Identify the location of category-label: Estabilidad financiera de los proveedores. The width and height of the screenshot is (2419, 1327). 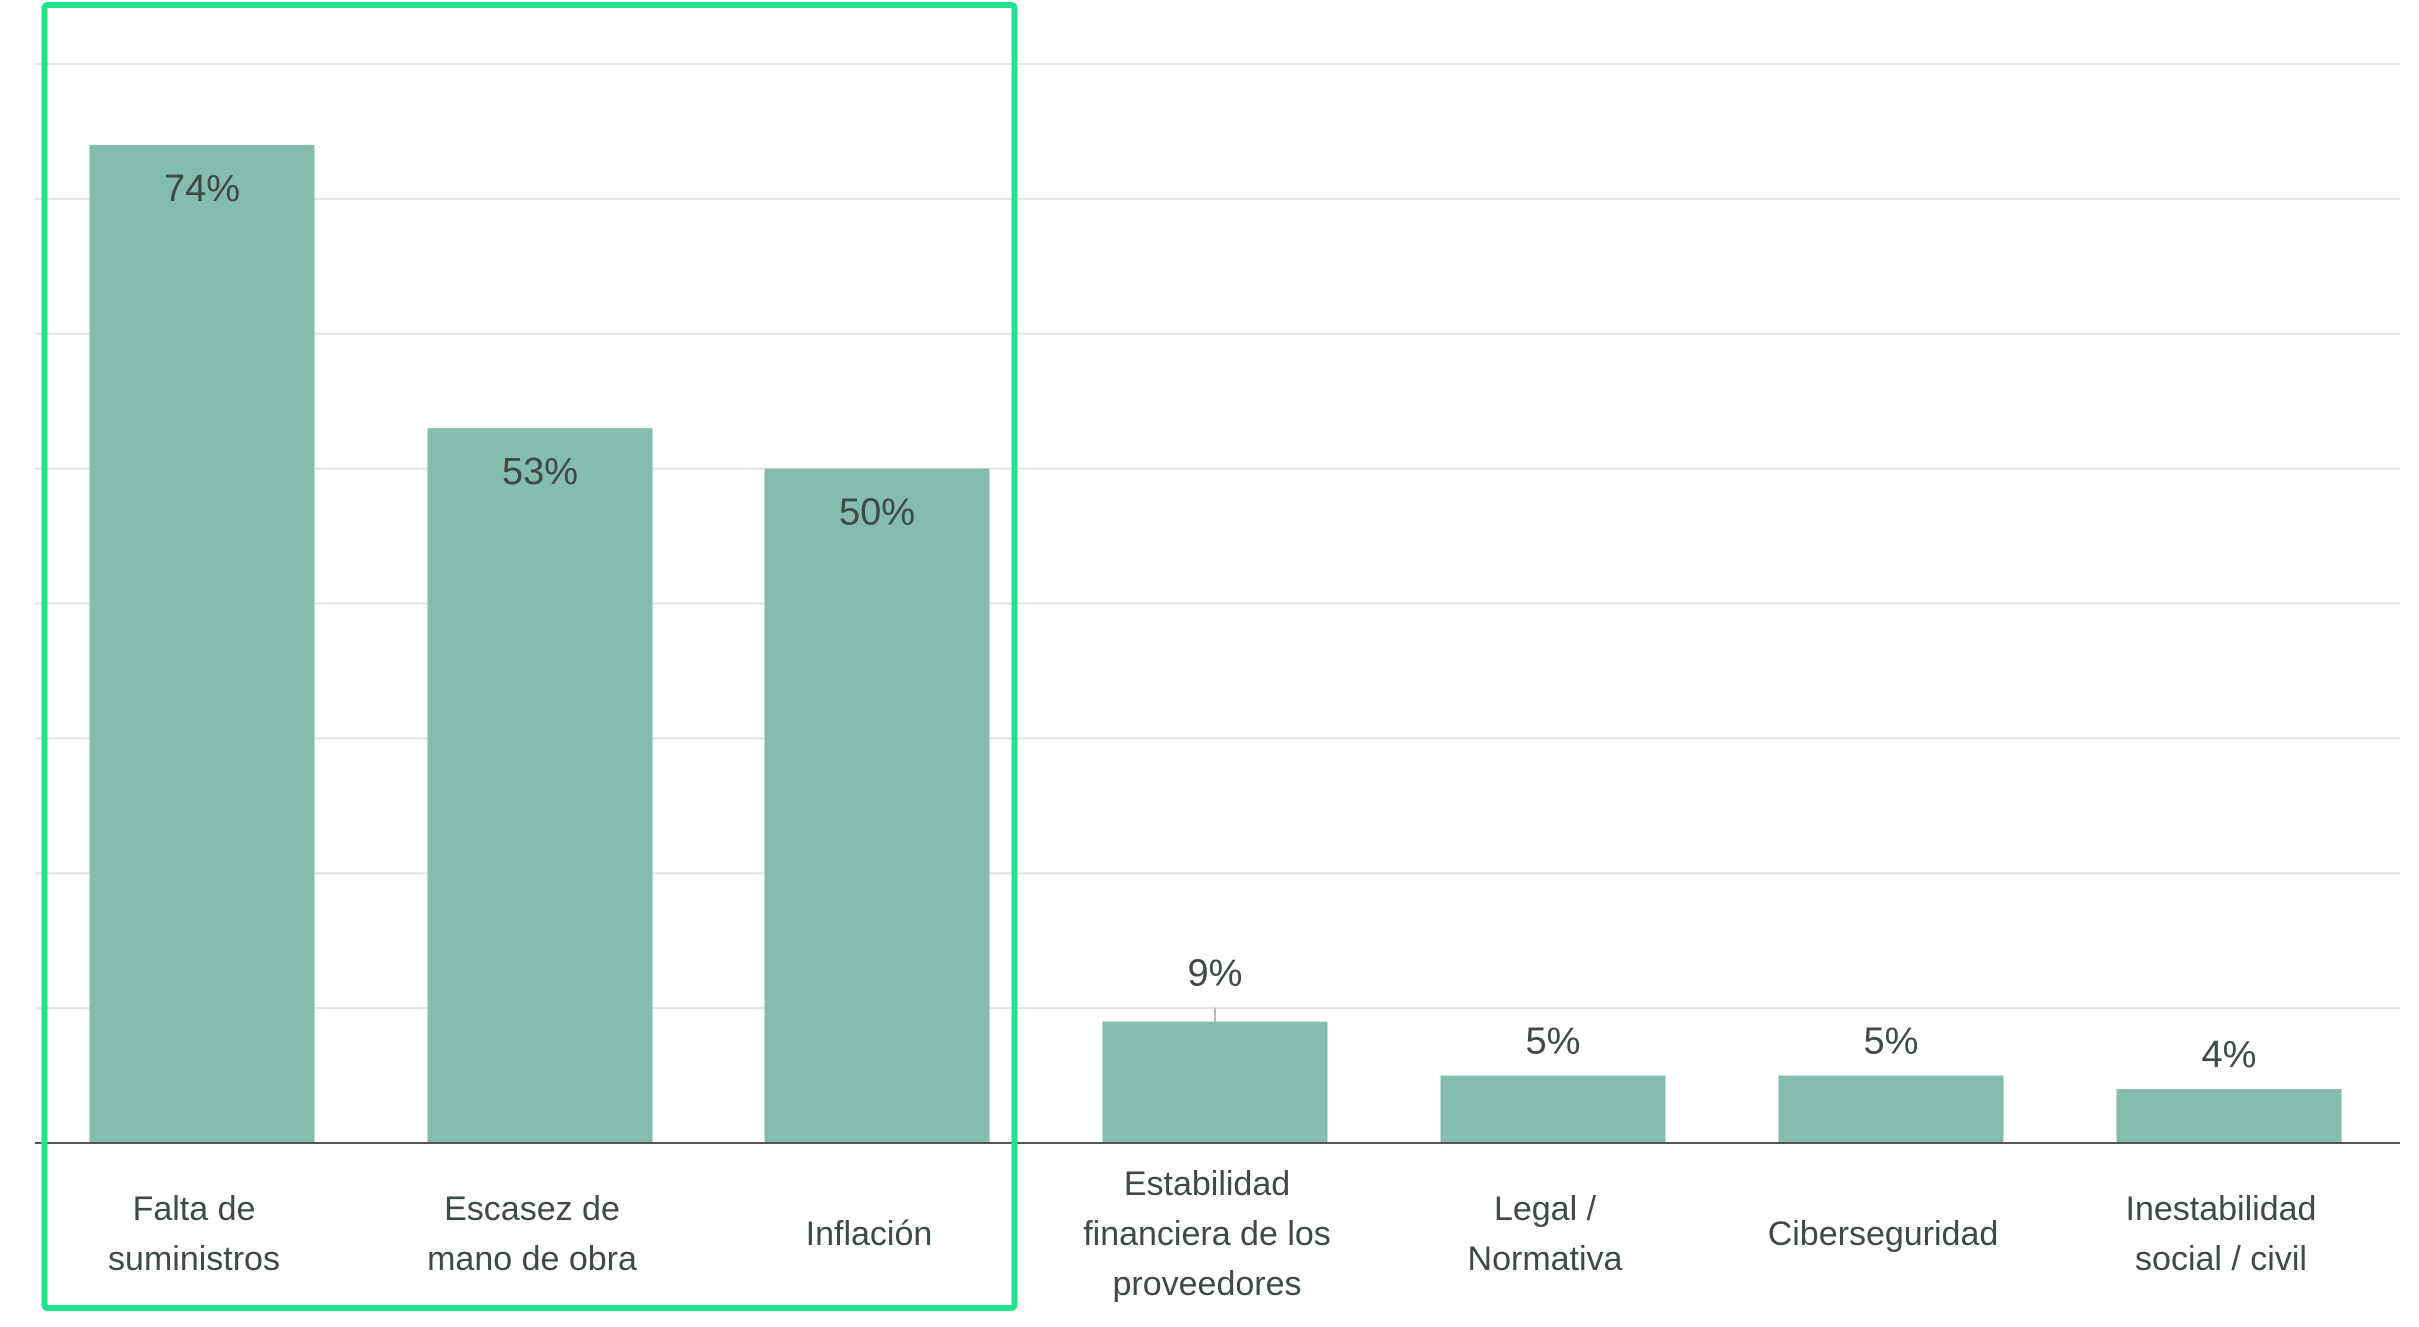
(1207, 1234).